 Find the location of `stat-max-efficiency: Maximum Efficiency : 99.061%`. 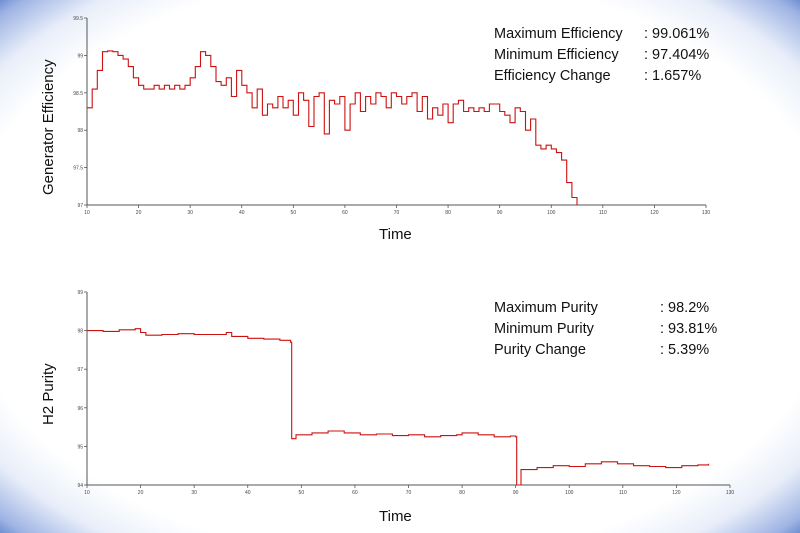

stat-max-efficiency: Maximum Efficiency : 99.061% is located at coordinates (601, 34).